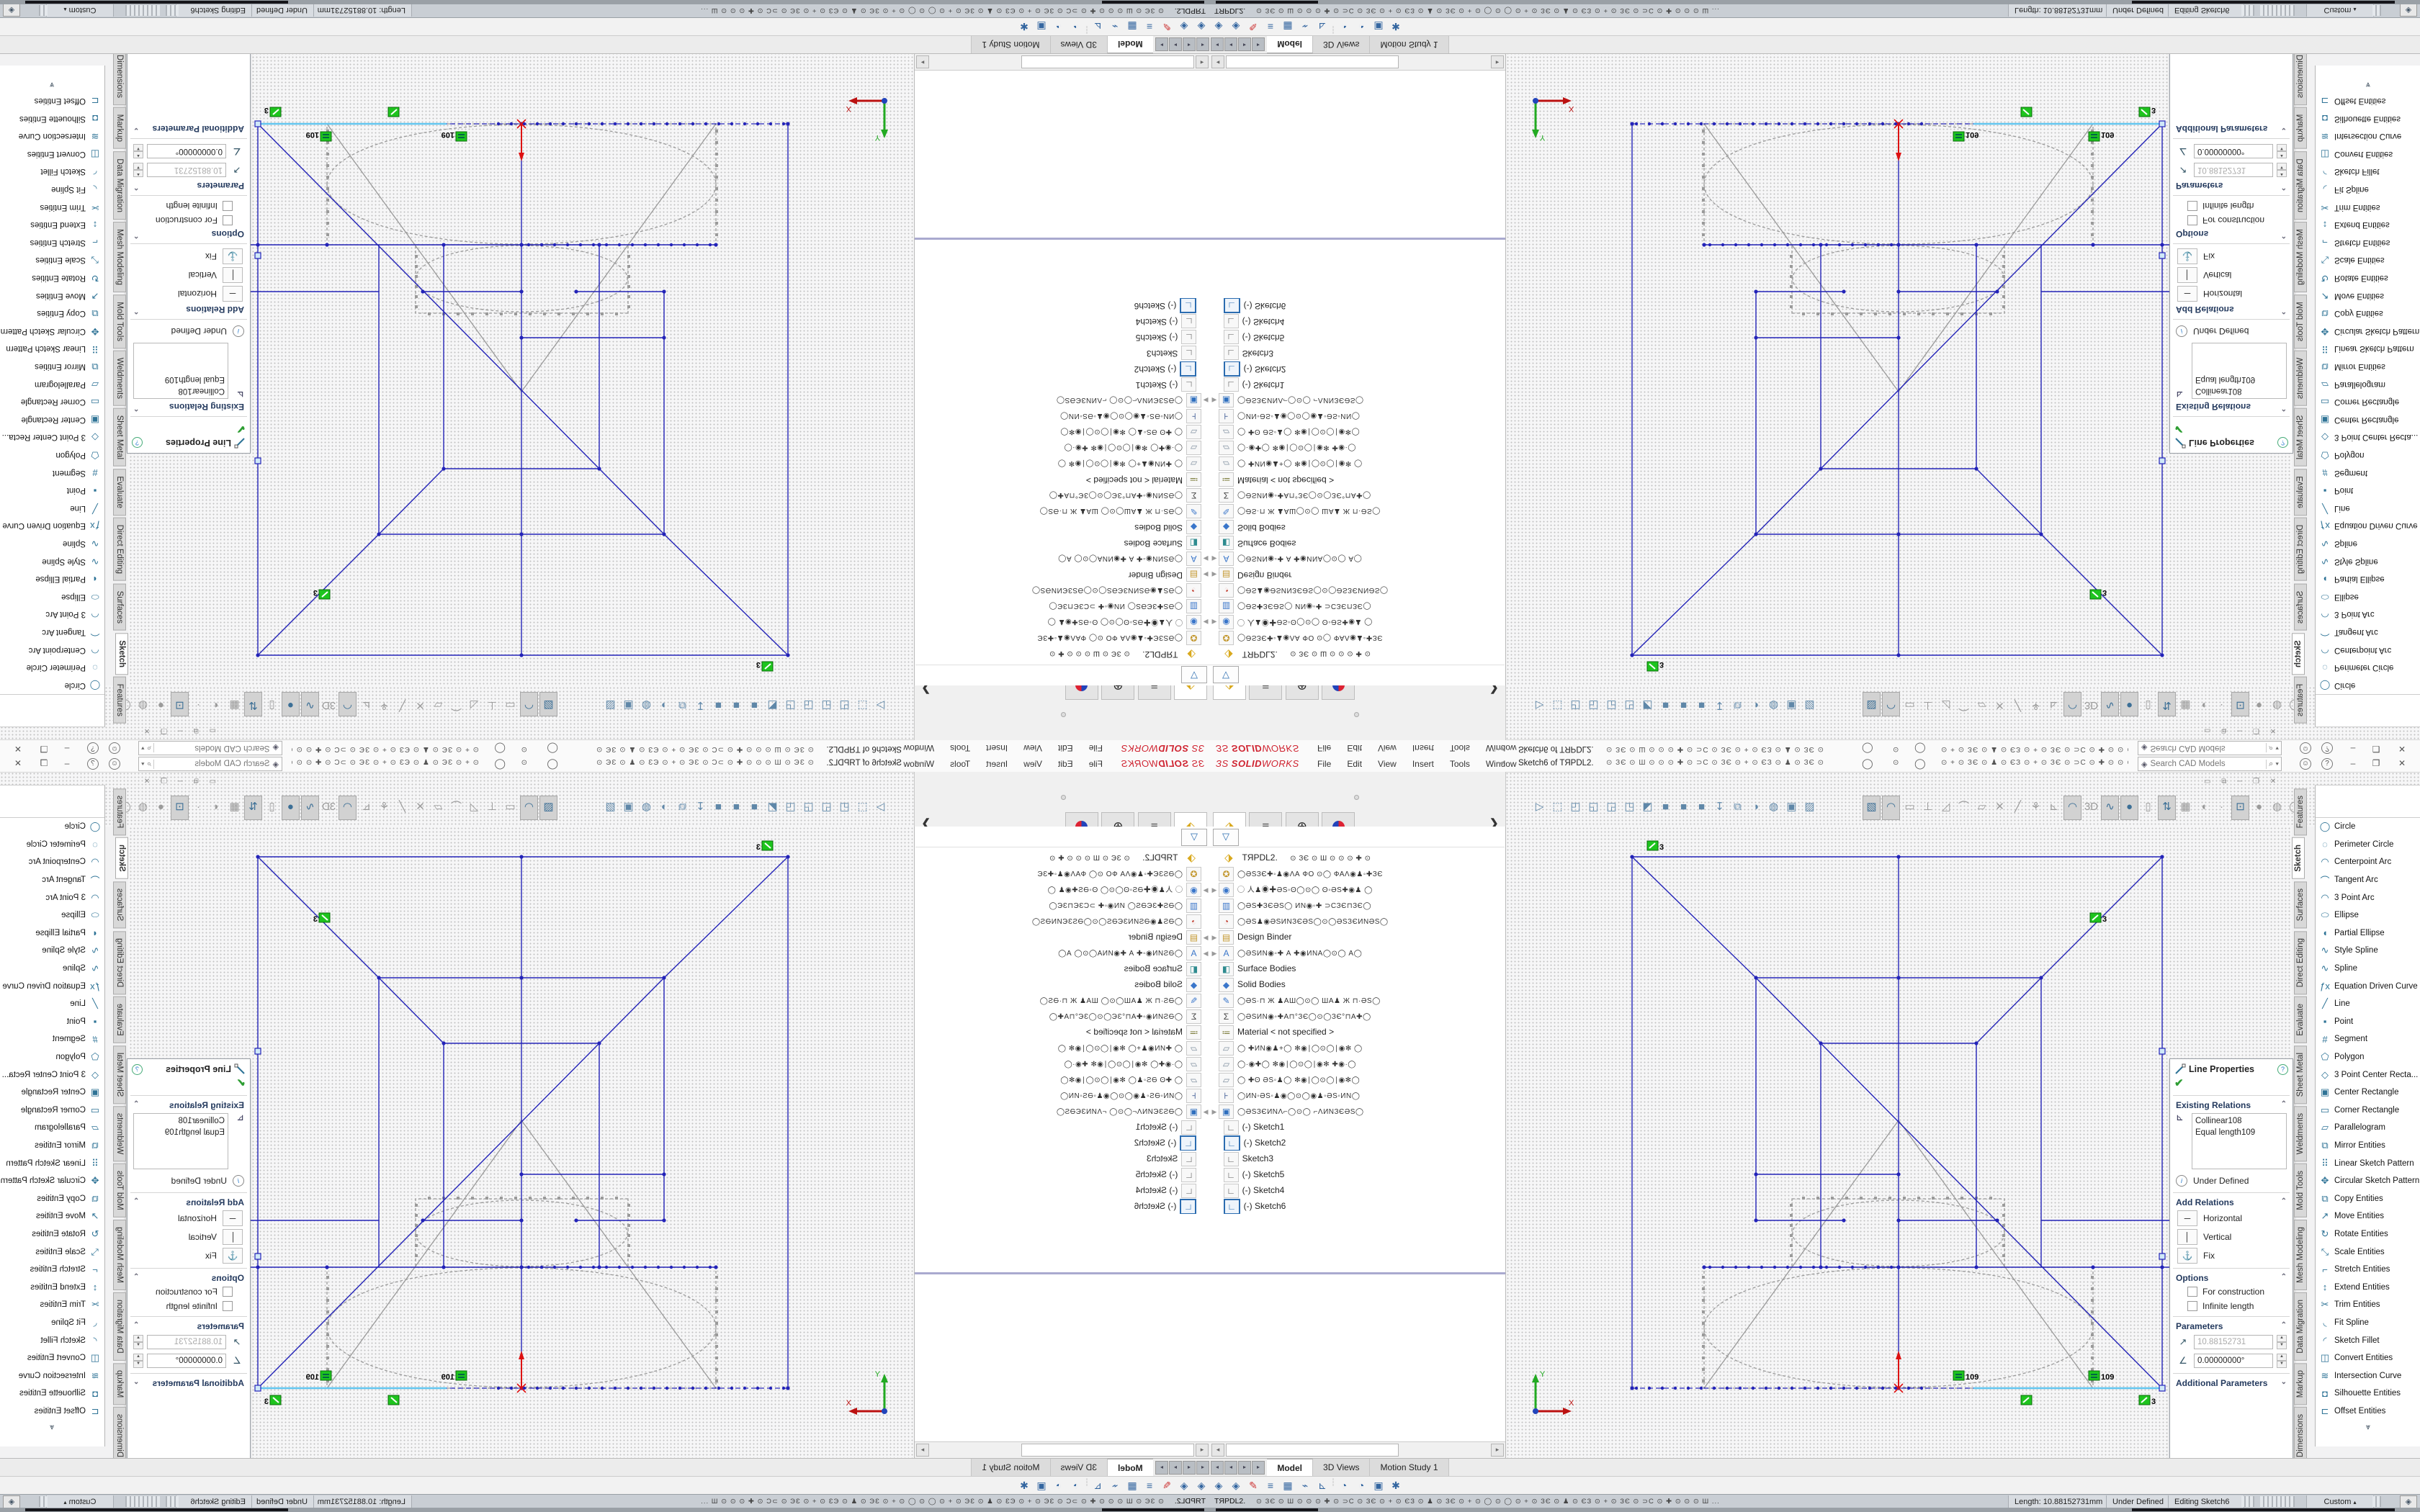 This screenshot has width=2420, height=1512. I want to click on menu-tools: Tools, so click(960, 764).